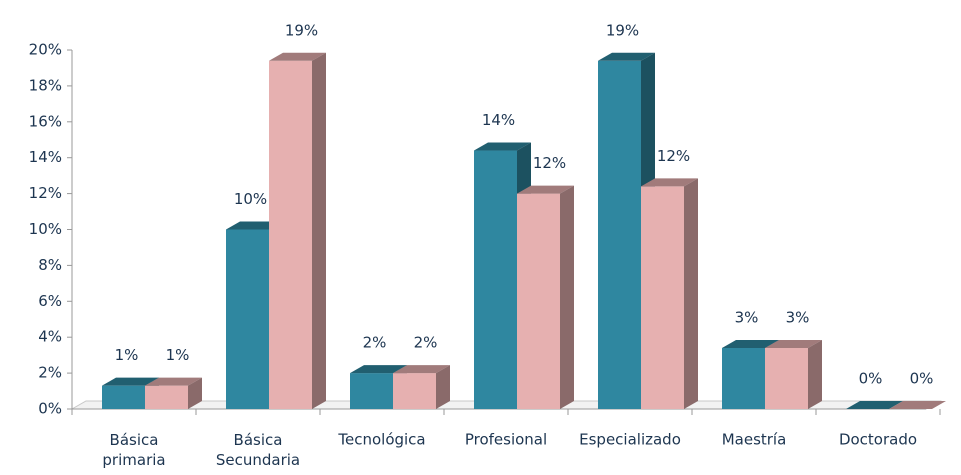 The height and width of the screenshot is (475, 961). I want to click on y-tick-label: 12%, so click(45, 193).